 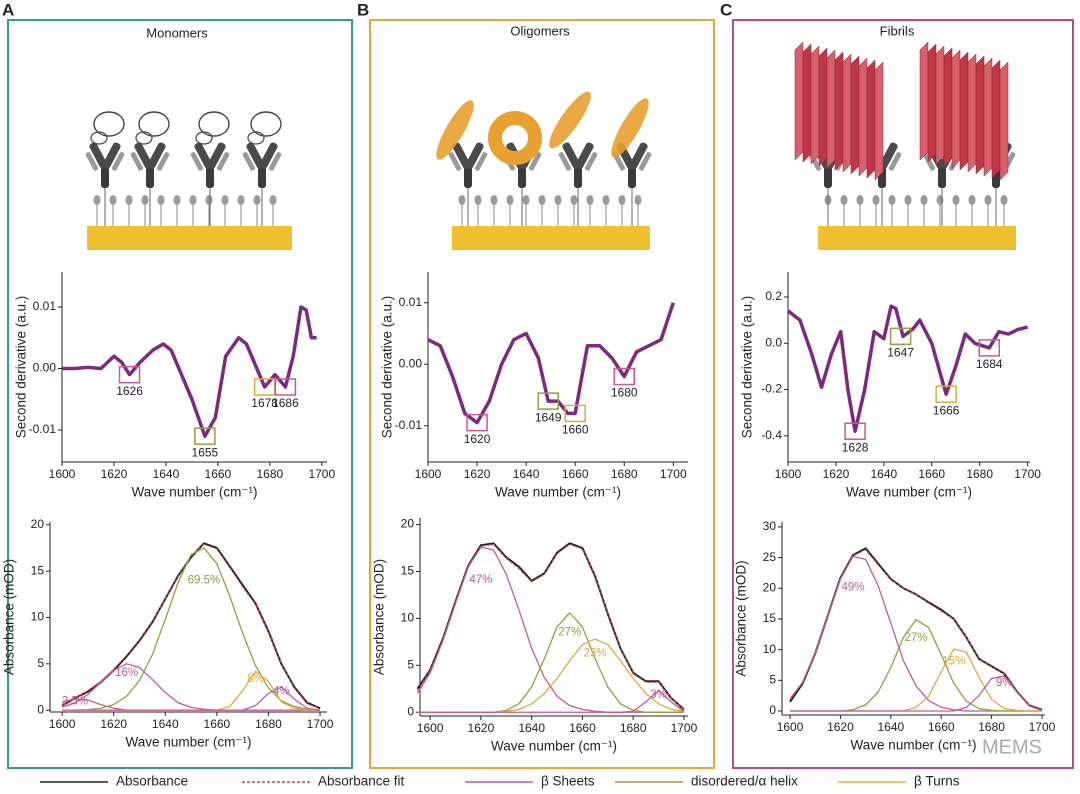 What do you see at coordinates (946, 410) in the screenshot?
I see `peak-label: 1666` at bounding box center [946, 410].